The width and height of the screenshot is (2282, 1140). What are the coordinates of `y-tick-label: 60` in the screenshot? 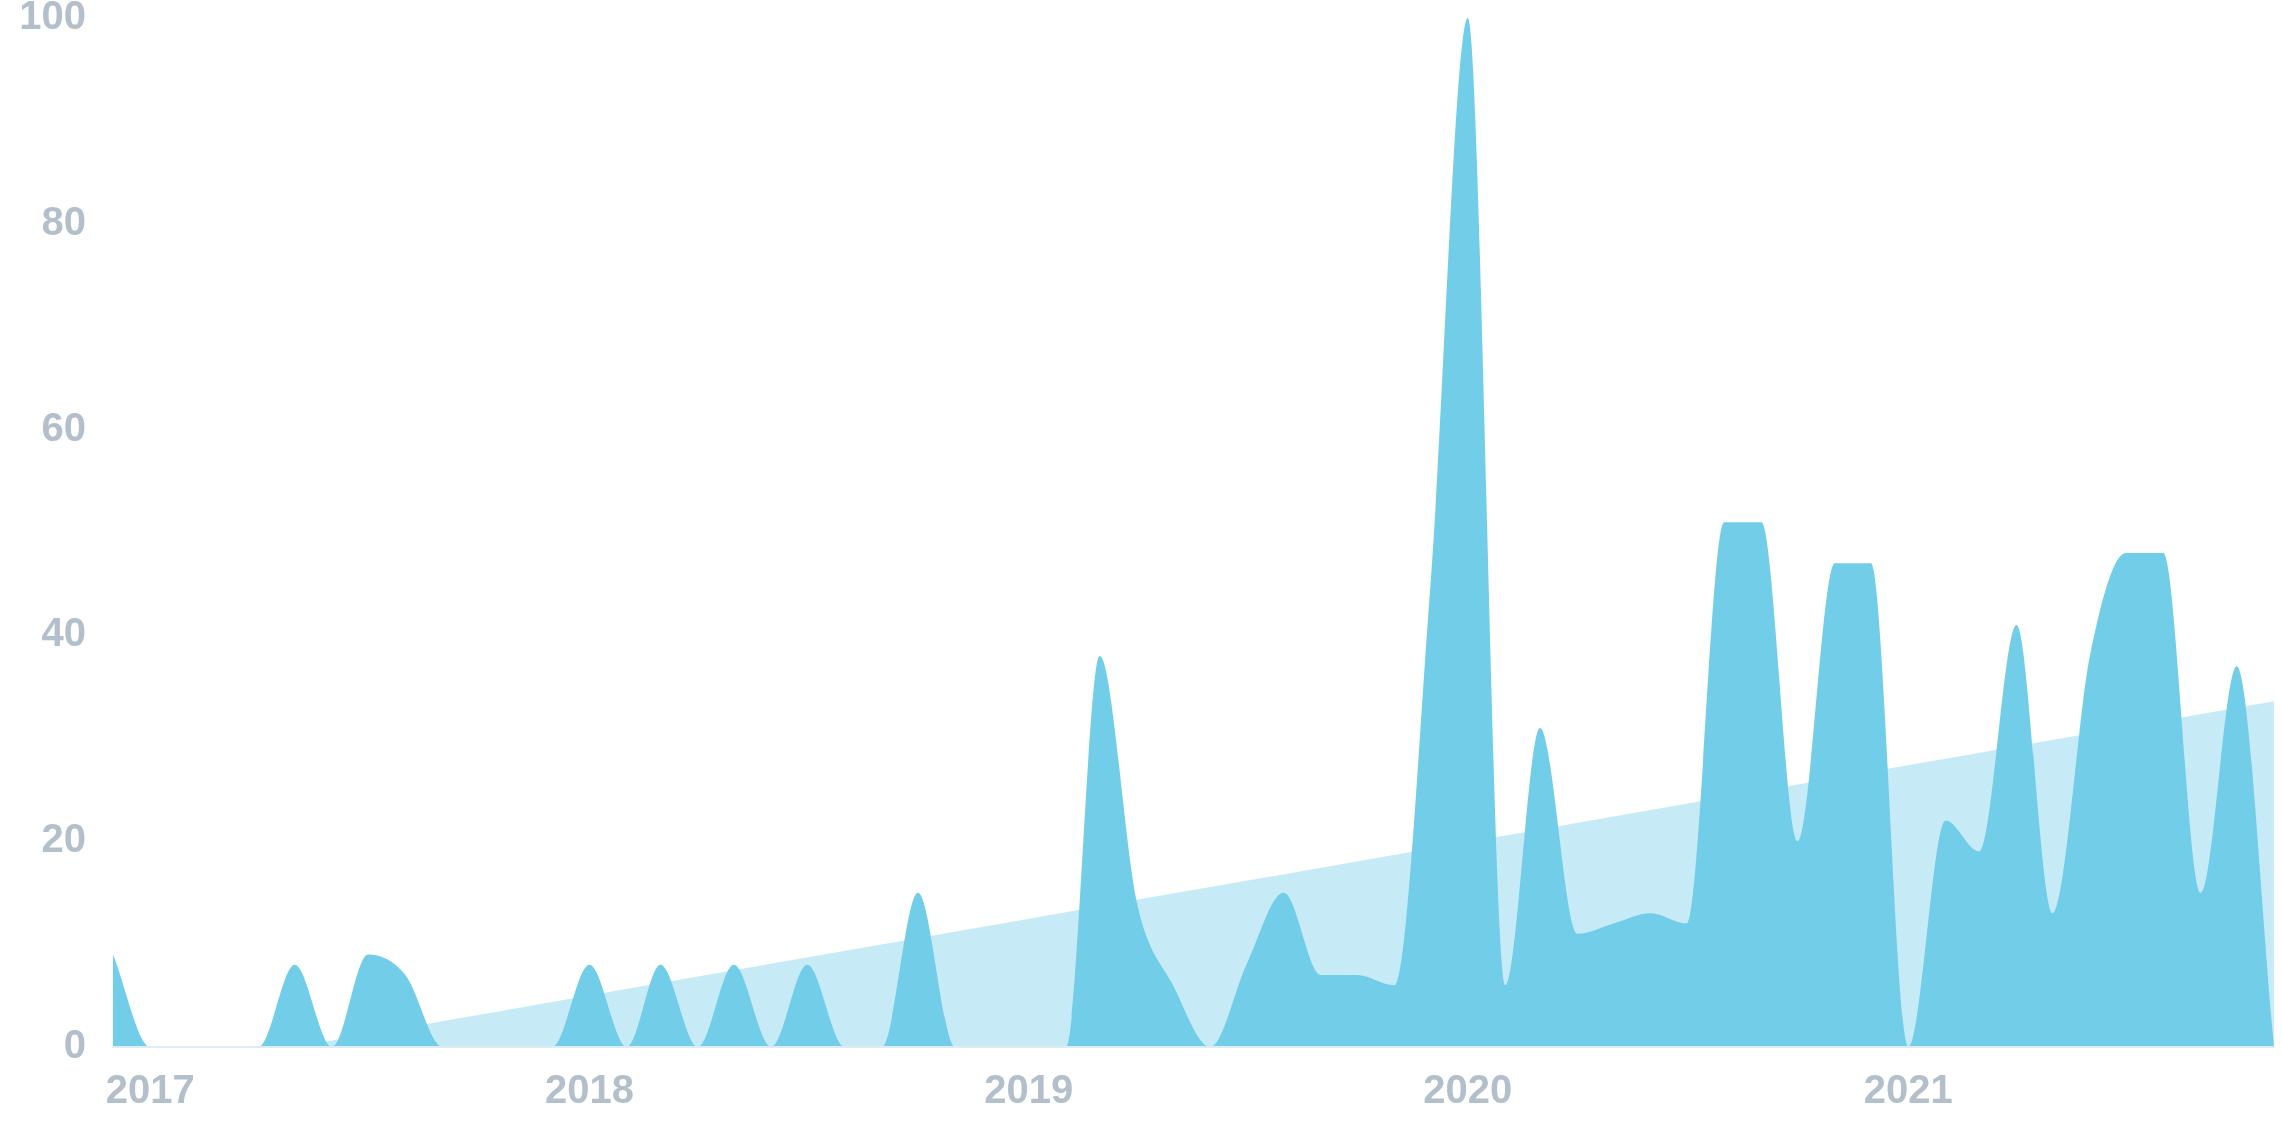 It's located at (63, 426).